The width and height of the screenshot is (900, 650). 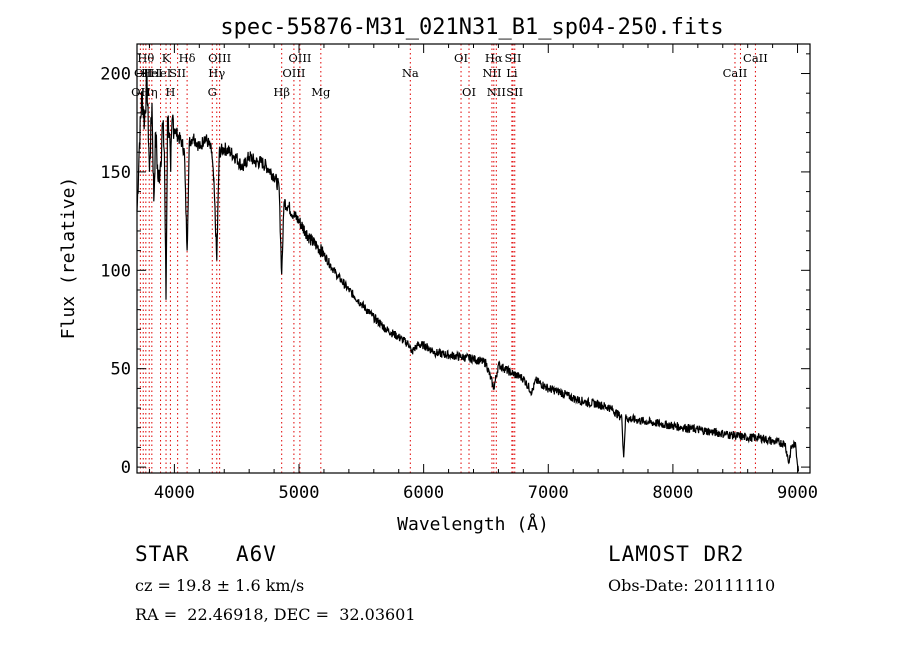 I want to click on observation-date: Obs-Date: 20111110, so click(x=692, y=585).